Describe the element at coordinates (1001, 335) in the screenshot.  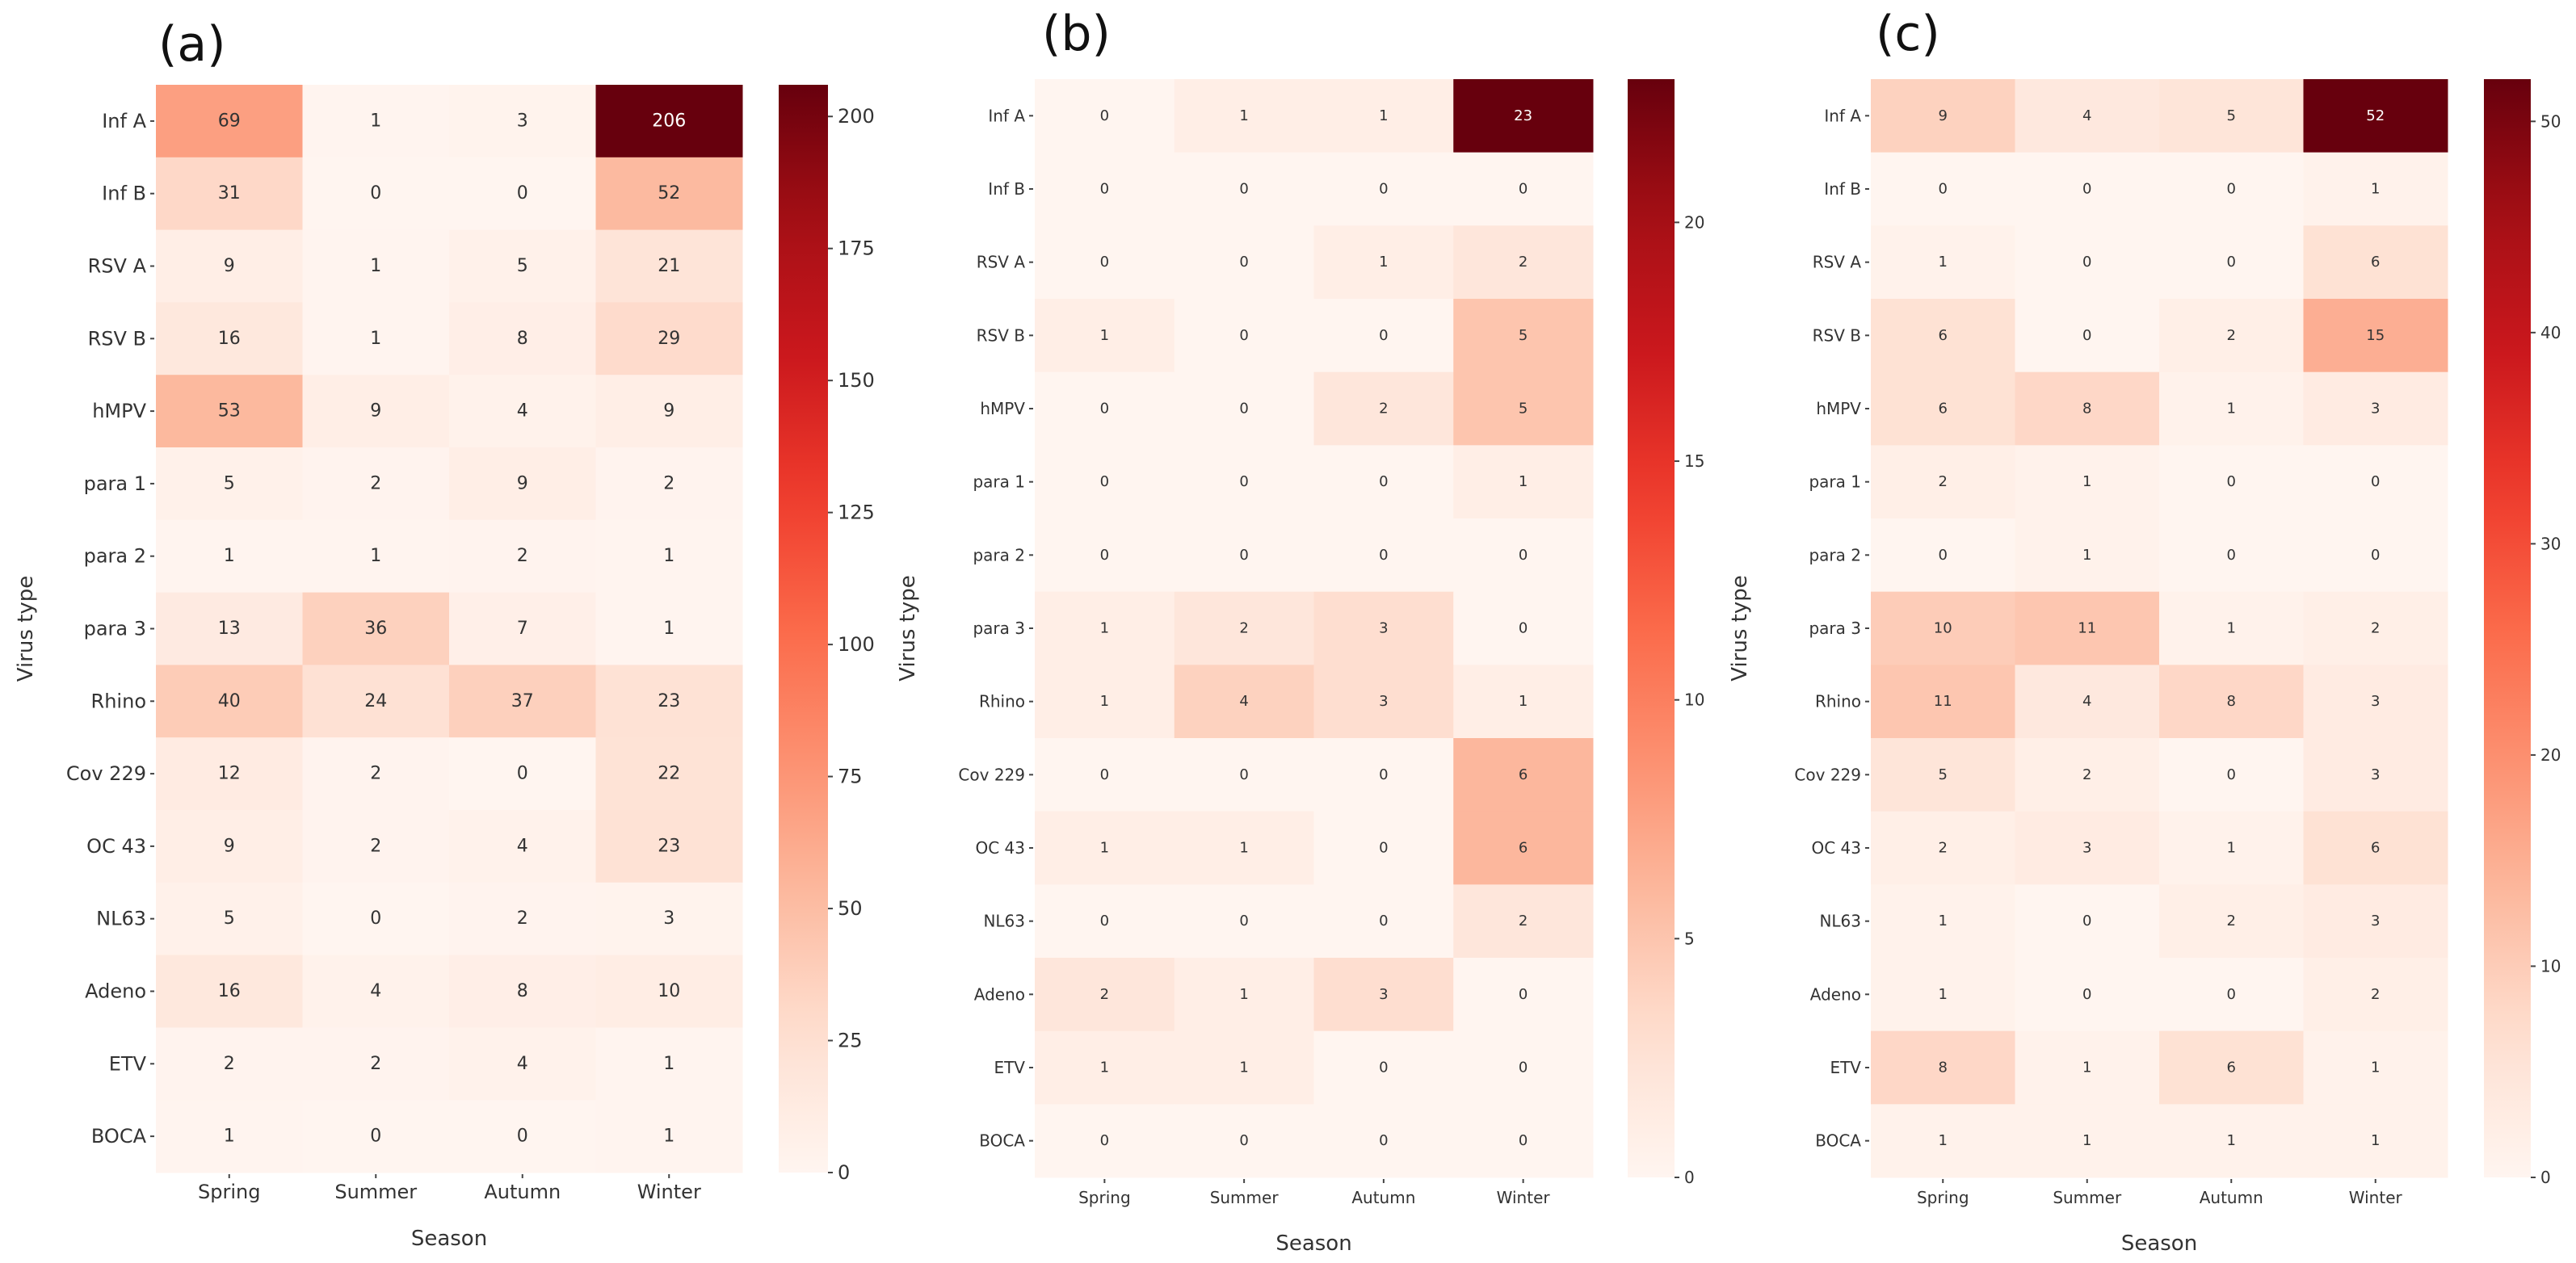
I see `y-tick-label: RSV B` at that location.